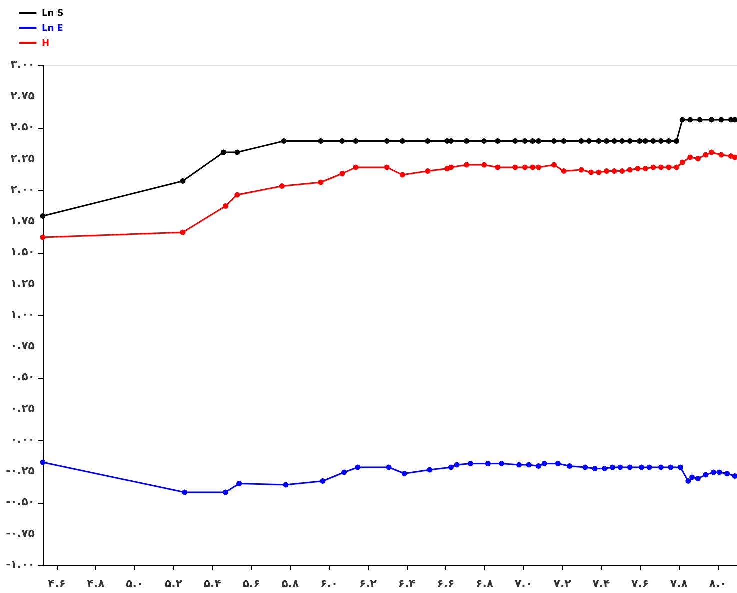  What do you see at coordinates (96, 584) in the screenshot?
I see `x-tick-label: ۴.۸` at bounding box center [96, 584].